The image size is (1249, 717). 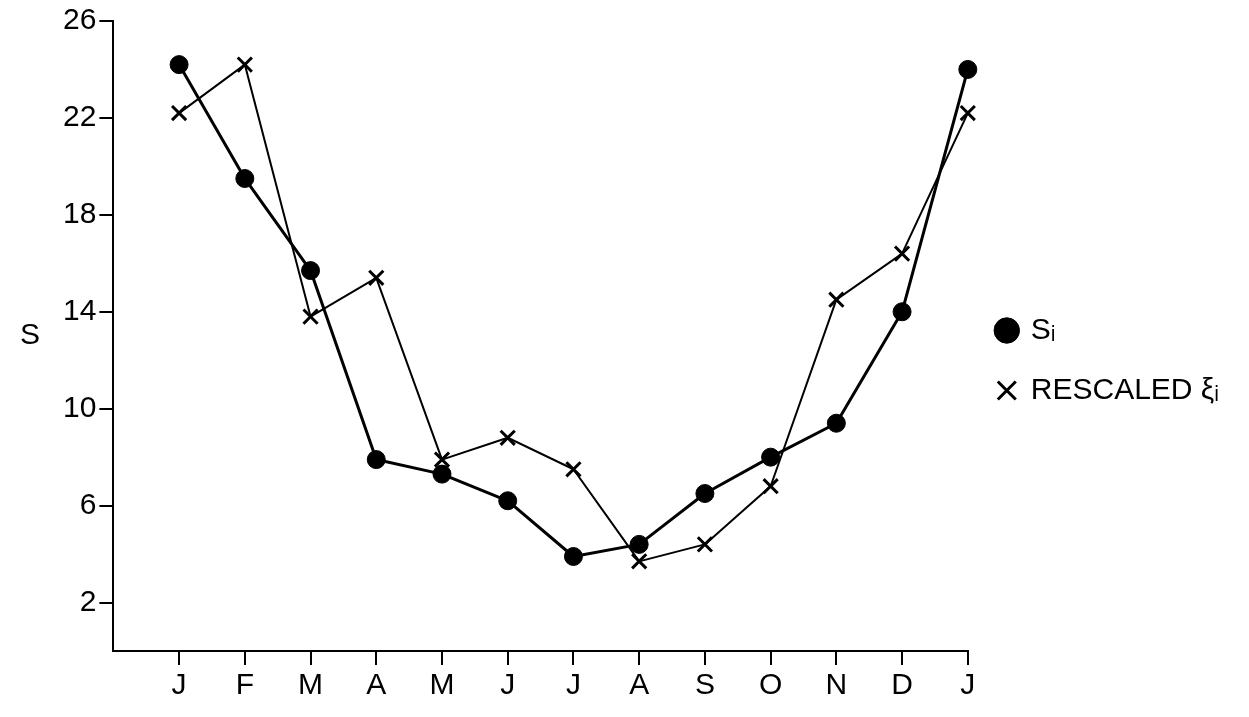 I want to click on y-tick-label: 26, so click(x=79, y=19).